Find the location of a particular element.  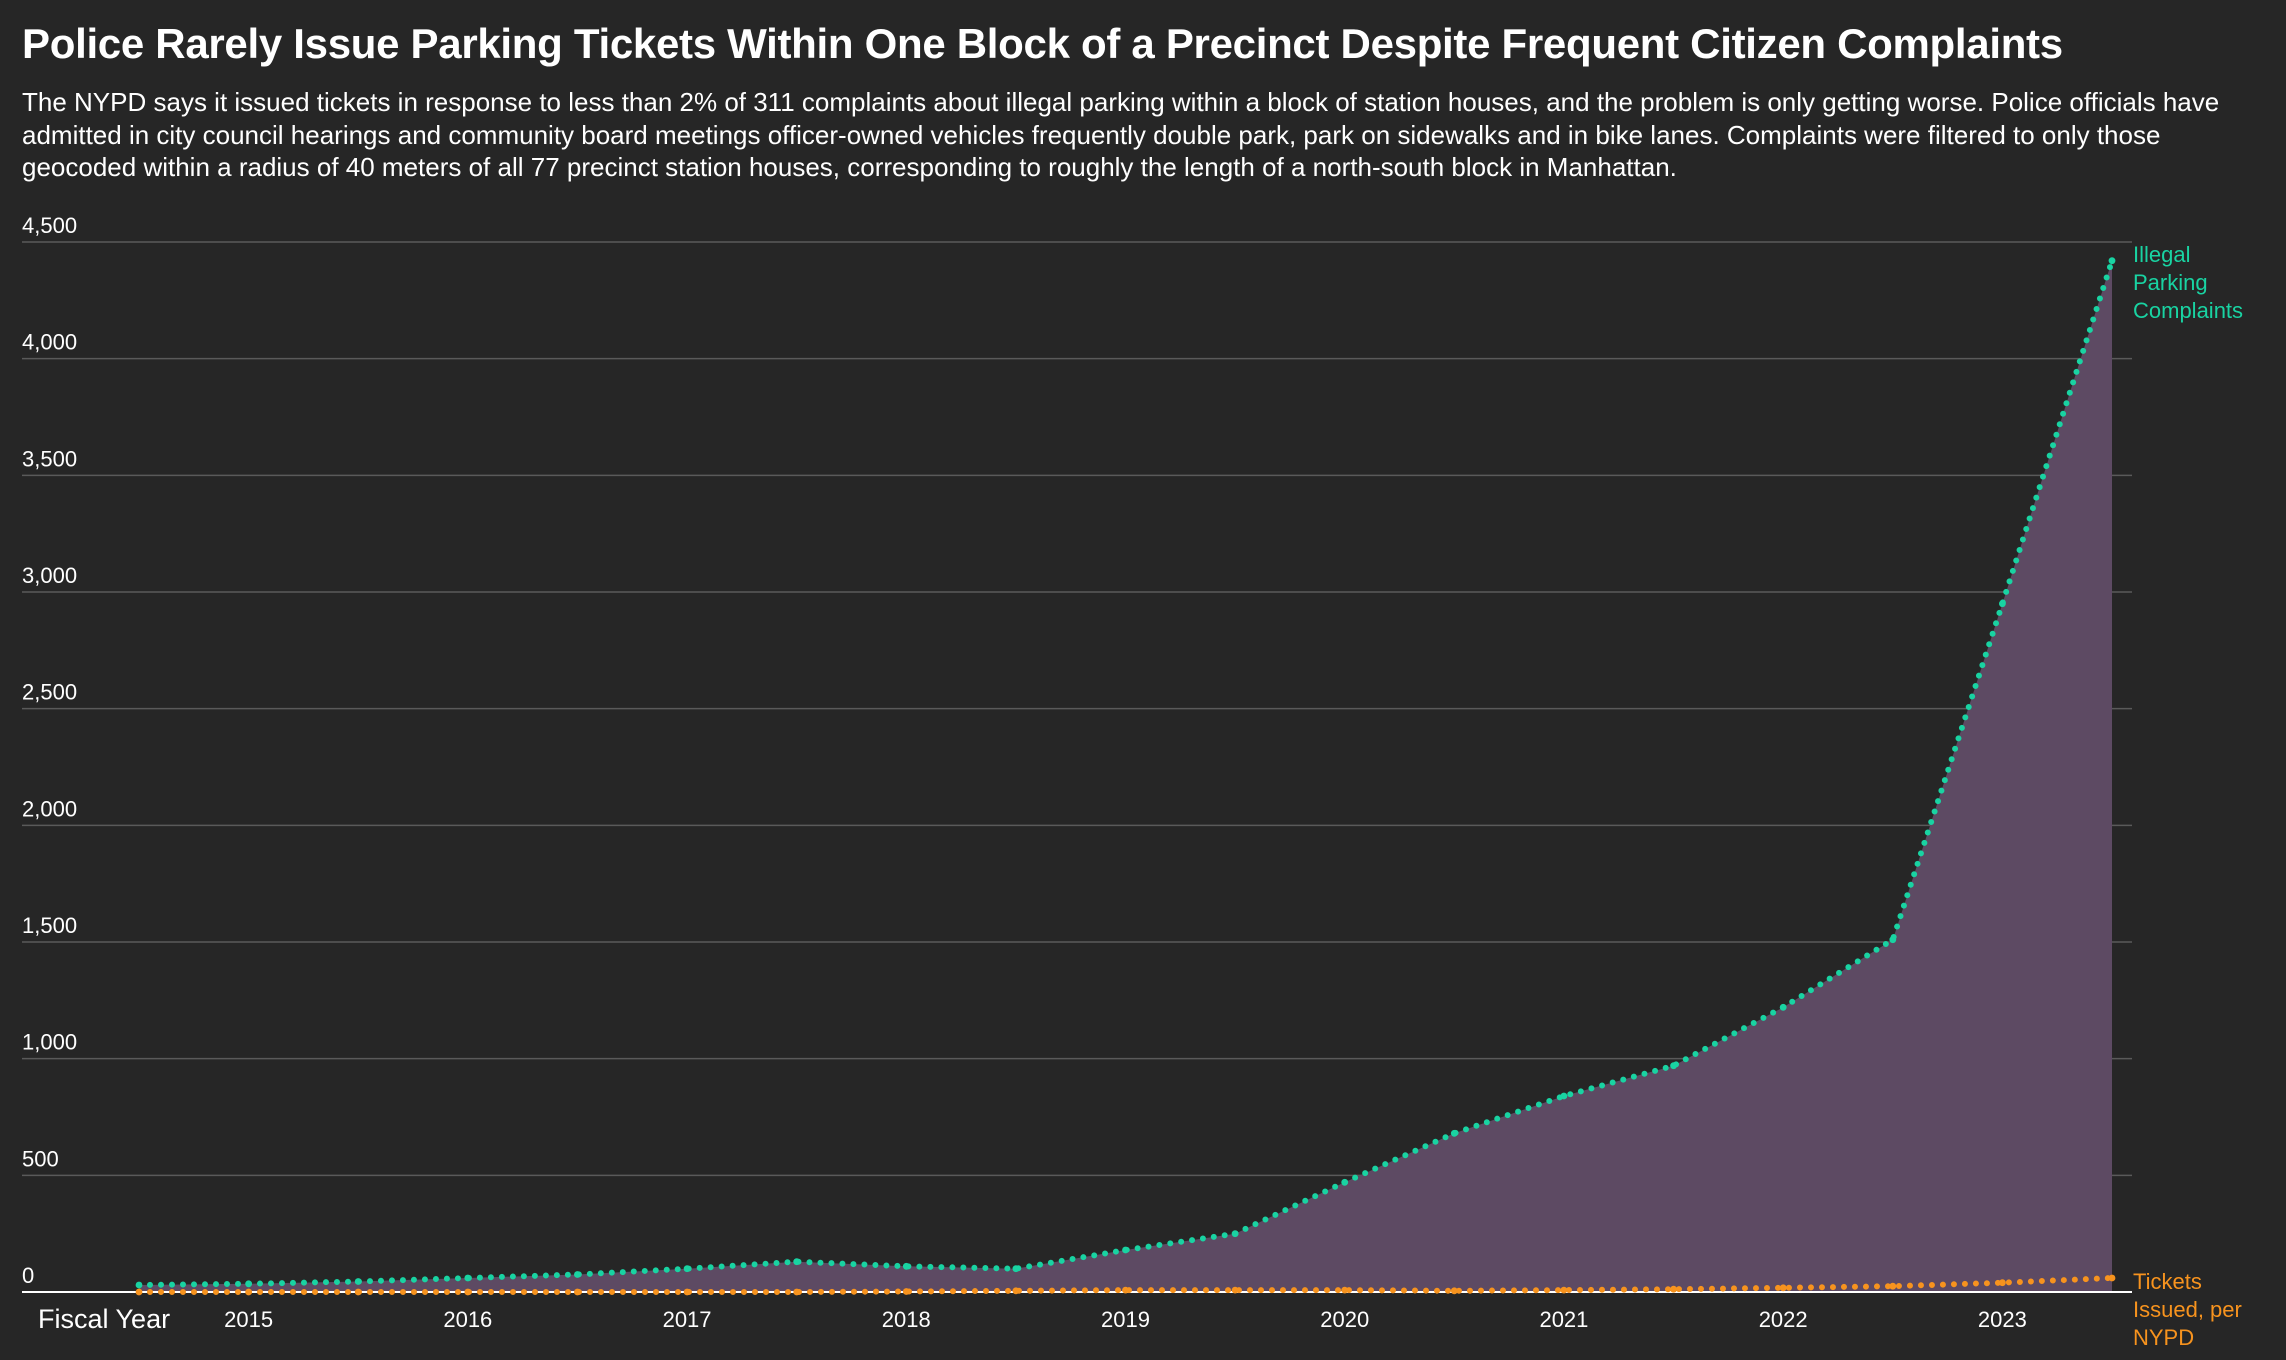

y-tick-label: 500 is located at coordinates (40, 1158).